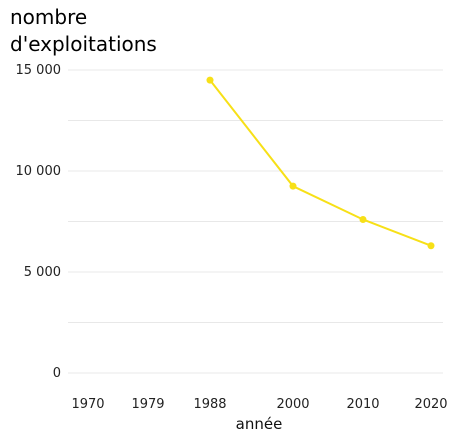 The width and height of the screenshot is (449, 434). Describe the element at coordinates (430, 404) in the screenshot. I see `x-tick-label: 2020` at that location.